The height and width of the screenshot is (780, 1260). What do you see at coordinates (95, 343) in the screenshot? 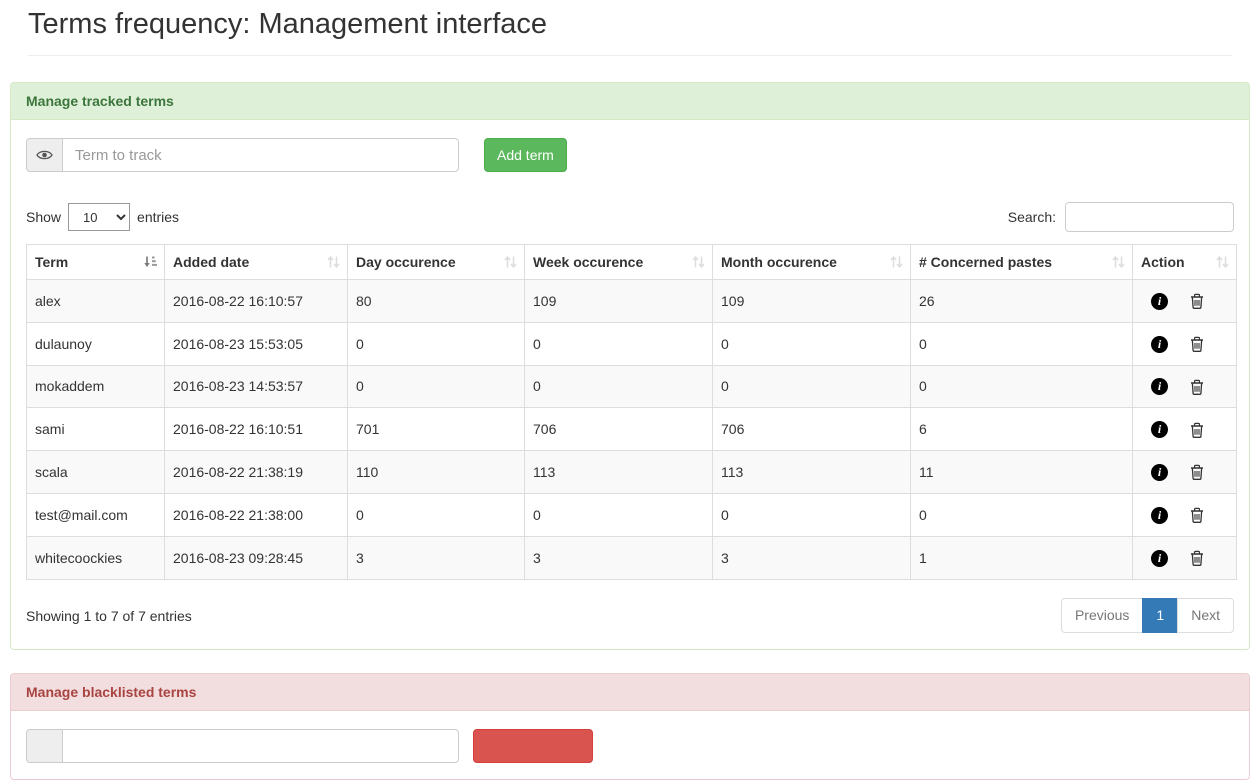
I see `term-cell: dulaunoy` at bounding box center [95, 343].